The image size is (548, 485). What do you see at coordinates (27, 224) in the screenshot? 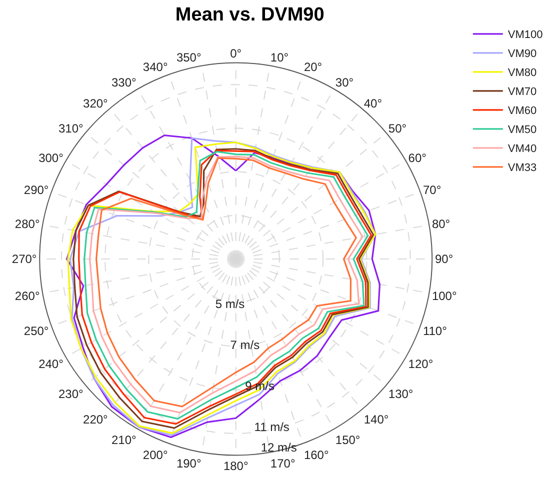
I see `spoke-label: 280°` at bounding box center [27, 224].